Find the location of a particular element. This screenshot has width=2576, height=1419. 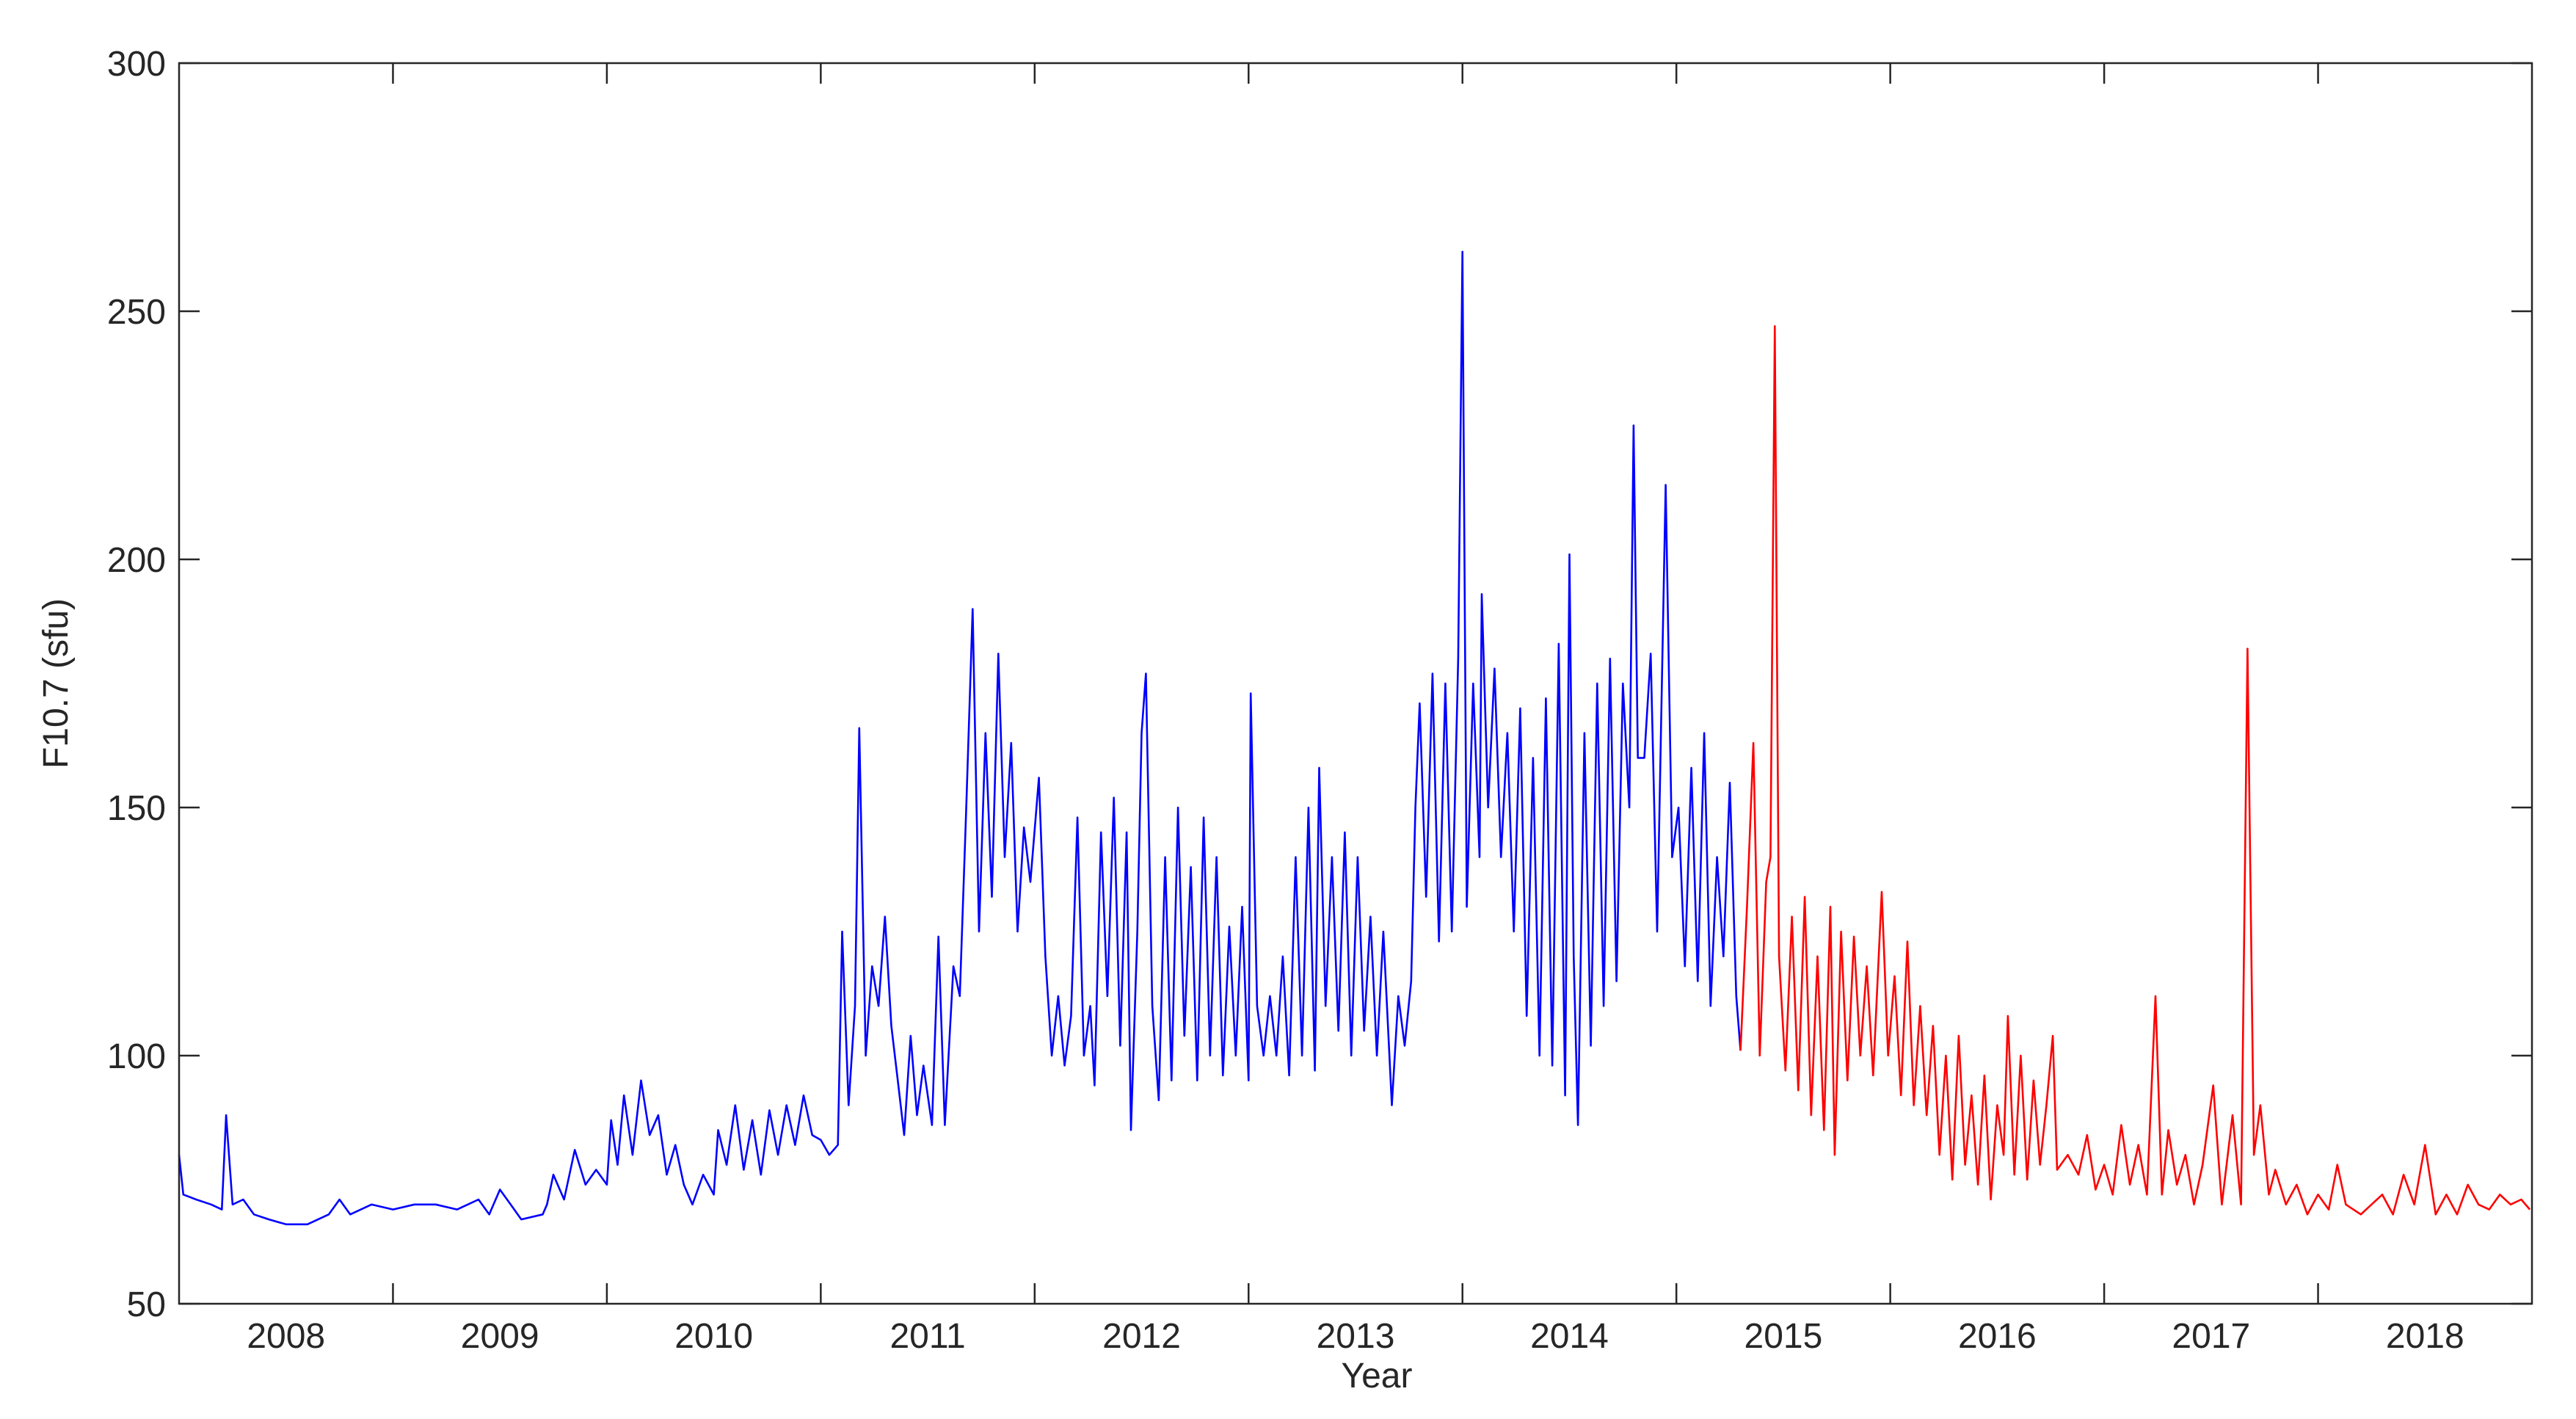

x-tick-label: 2008 is located at coordinates (286, 1336).